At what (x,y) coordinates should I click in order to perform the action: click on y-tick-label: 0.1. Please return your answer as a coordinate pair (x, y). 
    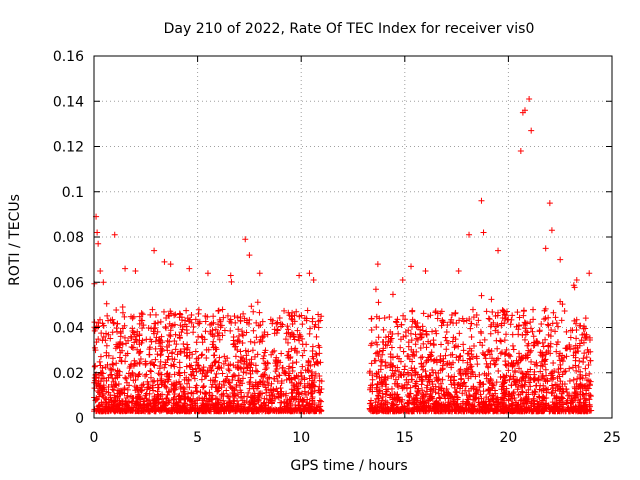
    Looking at the image, I should click on (73, 193).